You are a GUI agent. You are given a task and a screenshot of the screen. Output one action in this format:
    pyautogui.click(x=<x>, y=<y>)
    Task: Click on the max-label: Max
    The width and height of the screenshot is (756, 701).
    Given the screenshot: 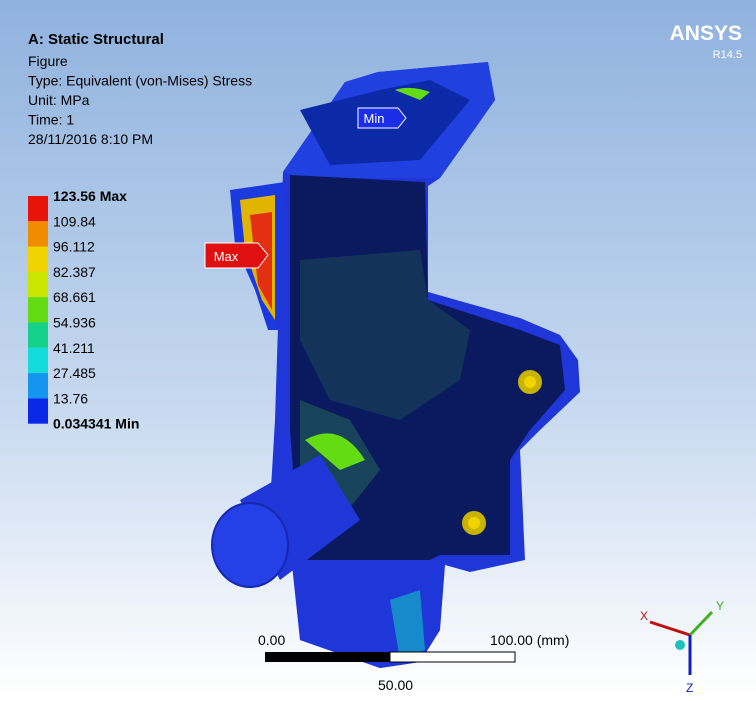 What is the action you would take?
    pyautogui.click(x=226, y=256)
    